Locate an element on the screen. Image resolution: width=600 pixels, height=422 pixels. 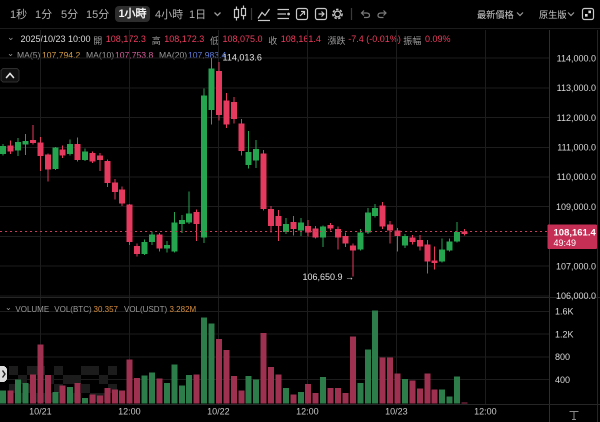
svg-text: 49:49 is located at coordinates (565, 243).